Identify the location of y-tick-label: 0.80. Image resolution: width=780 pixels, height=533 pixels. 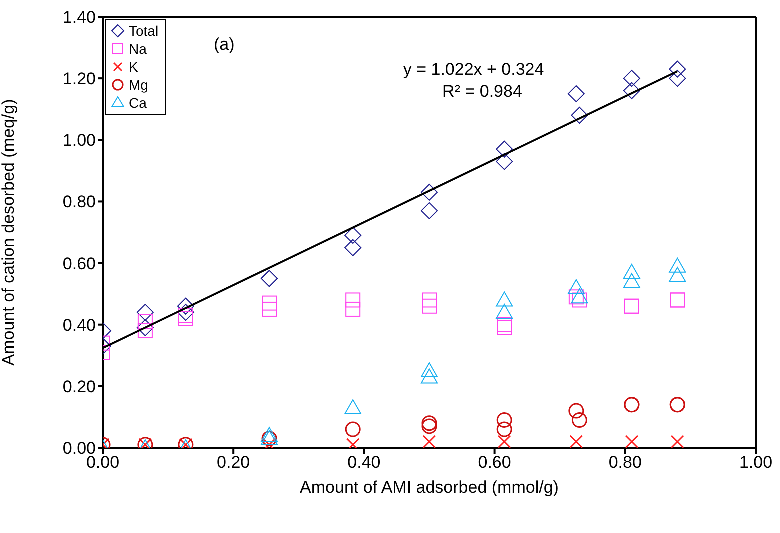
(79, 202).